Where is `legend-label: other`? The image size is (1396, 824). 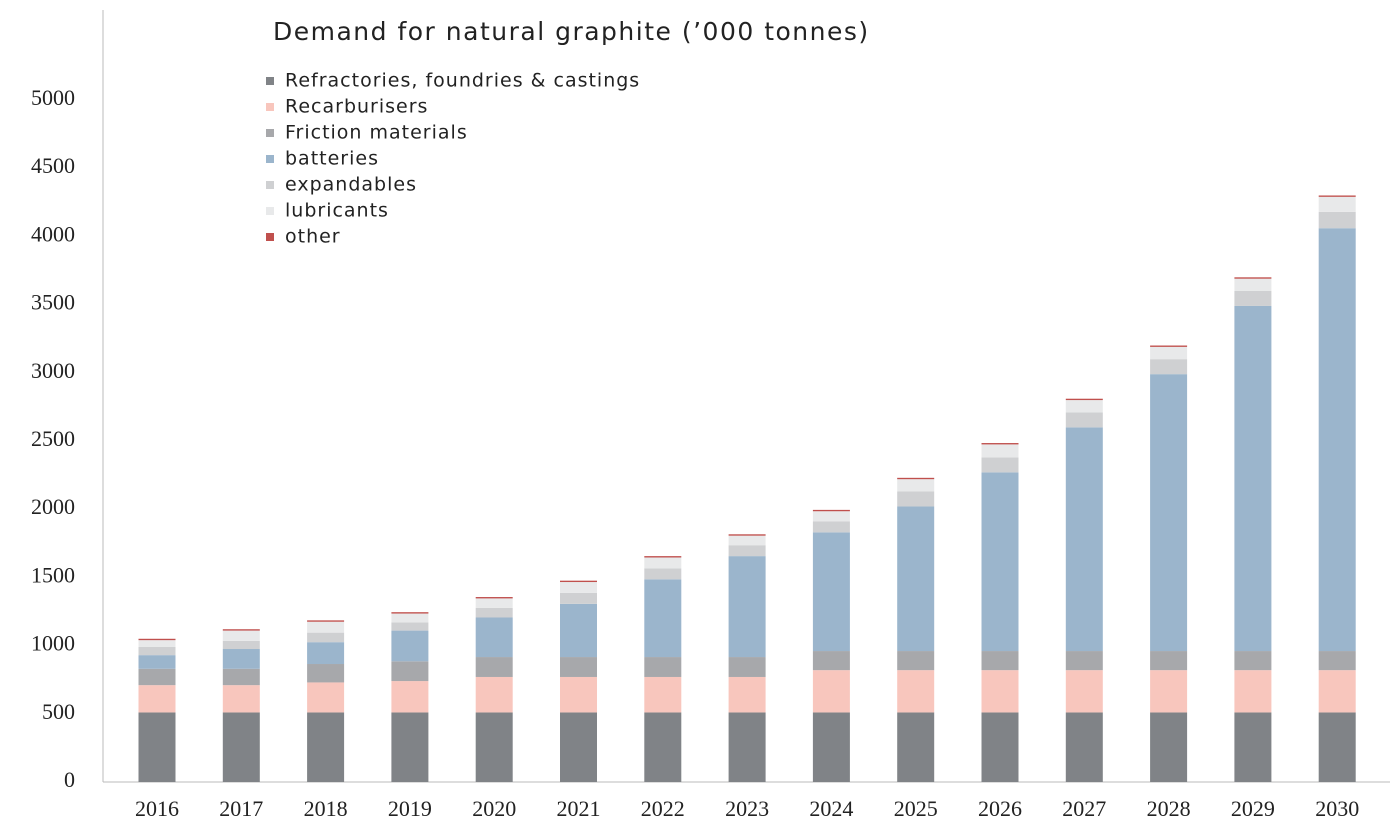
legend-label: other is located at coordinates (313, 237).